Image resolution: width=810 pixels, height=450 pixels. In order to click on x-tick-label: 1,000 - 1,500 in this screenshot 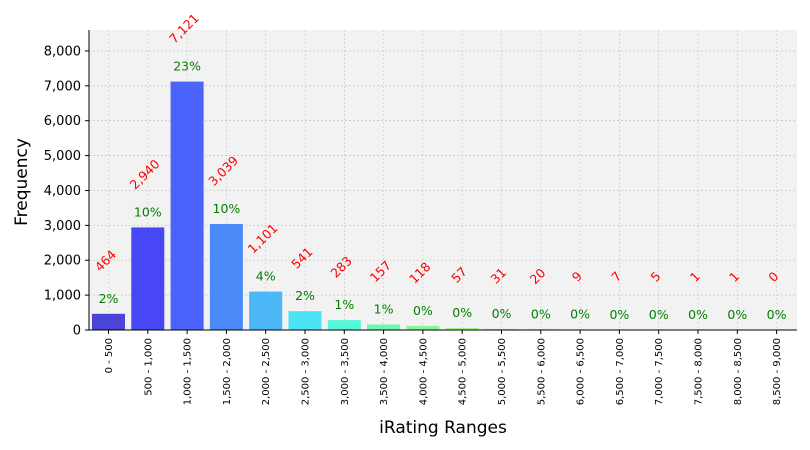, I will do `click(188, 371)`.